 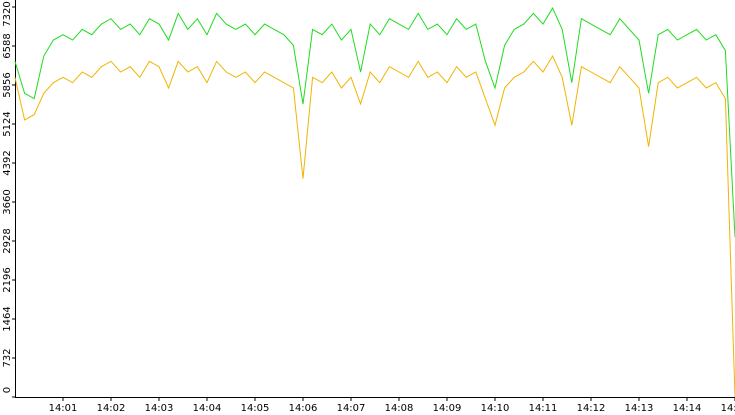 I want to click on x-tick-label: 14:09, so click(x=447, y=408).